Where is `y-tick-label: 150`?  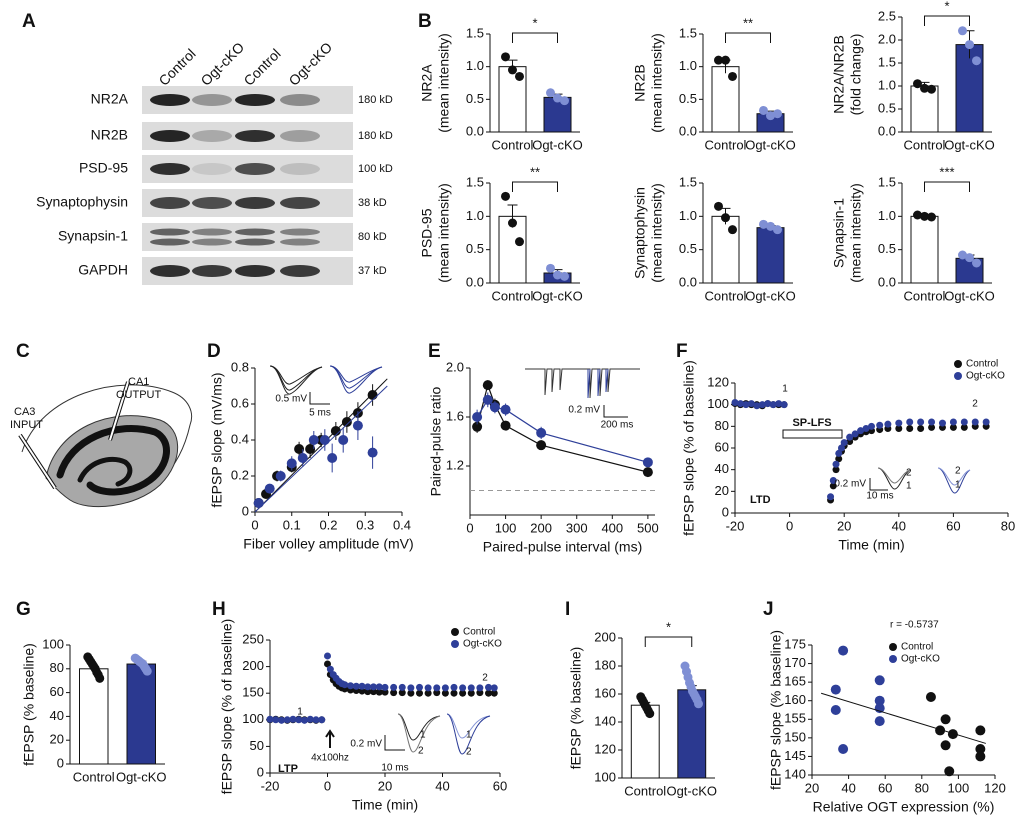
y-tick-label: 150 is located at coordinates (795, 736).